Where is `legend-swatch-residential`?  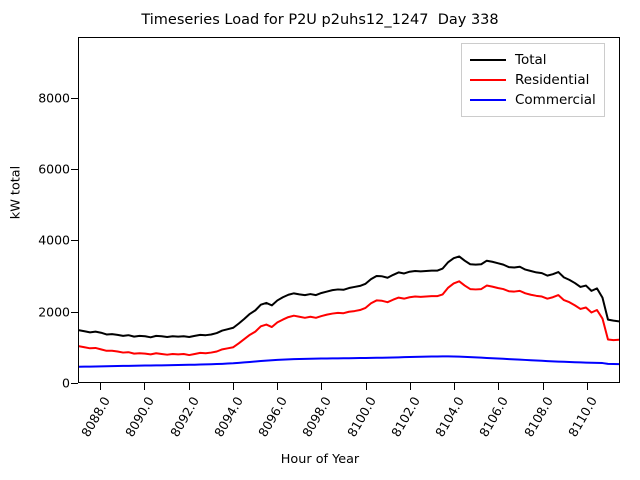 legend-swatch-residential is located at coordinates (488, 80).